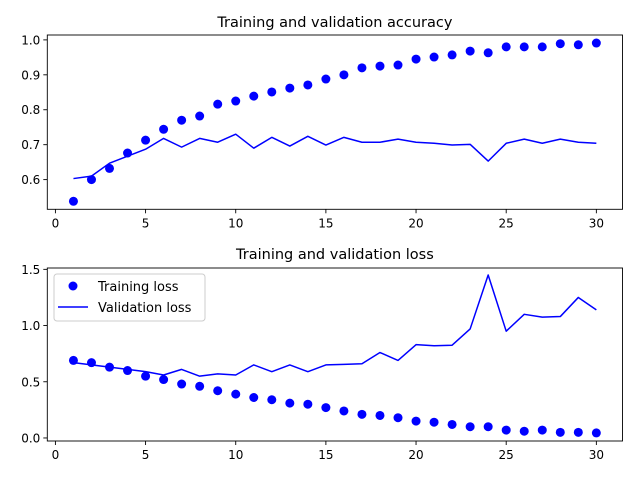  What do you see at coordinates (30, 40) in the screenshot?
I see `accuracy-y-tick-label: 1.0` at bounding box center [30, 40].